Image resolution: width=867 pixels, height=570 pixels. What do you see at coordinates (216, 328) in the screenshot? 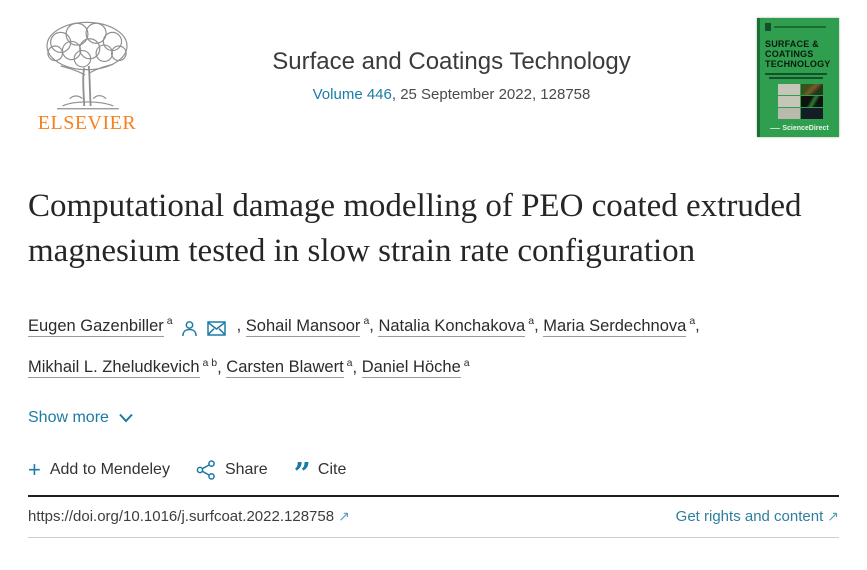
I see `envelope-icon` at bounding box center [216, 328].